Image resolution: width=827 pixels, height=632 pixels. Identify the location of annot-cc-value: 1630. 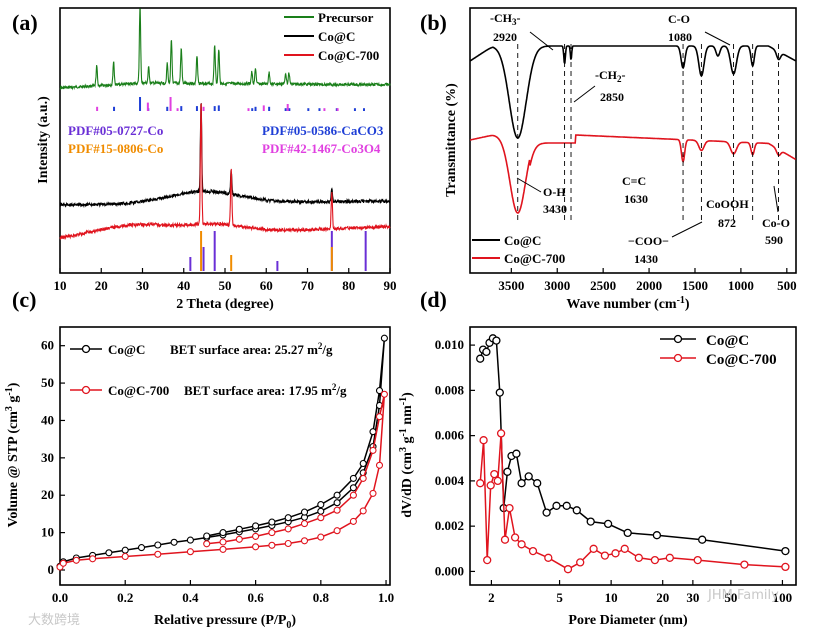
(636, 199).